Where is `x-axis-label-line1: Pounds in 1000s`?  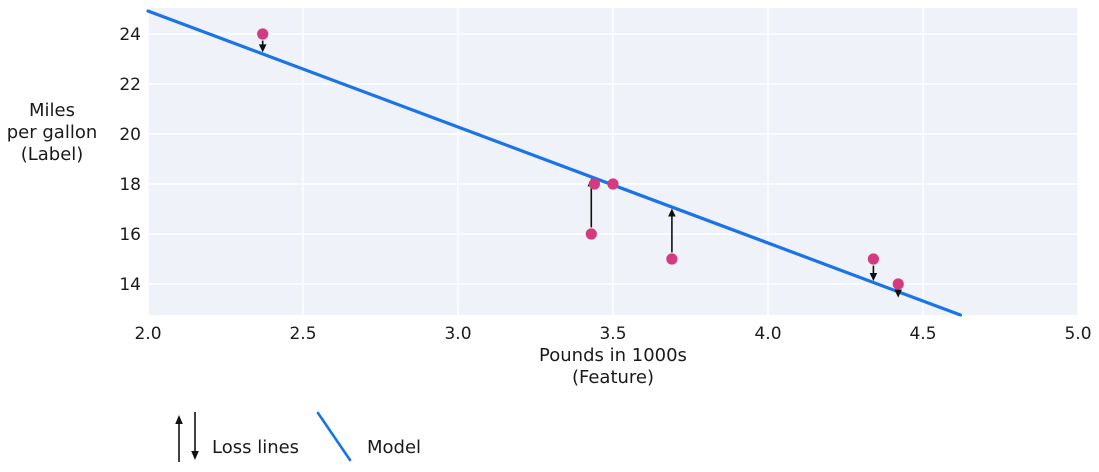
x-axis-label-line1: Pounds in 1000s is located at coordinates (613, 355).